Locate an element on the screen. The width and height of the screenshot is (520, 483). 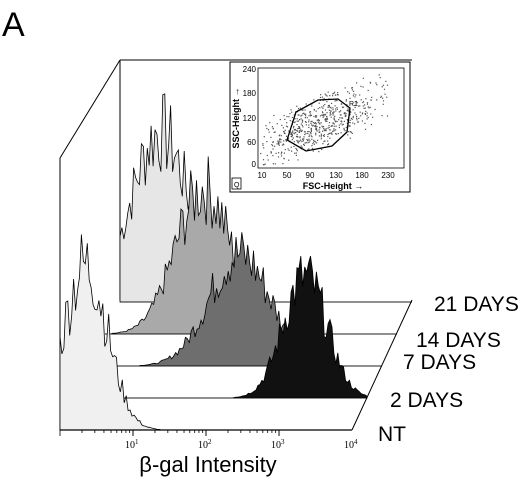
series-label-21-days: 21 DAYS is located at coordinates (476, 304).